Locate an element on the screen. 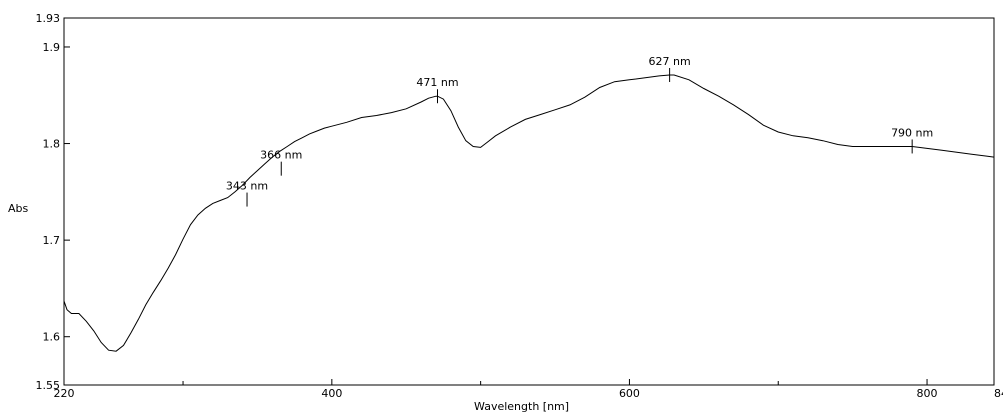 The height and width of the screenshot is (412, 1003). peak-label: 790 nm is located at coordinates (912, 132).